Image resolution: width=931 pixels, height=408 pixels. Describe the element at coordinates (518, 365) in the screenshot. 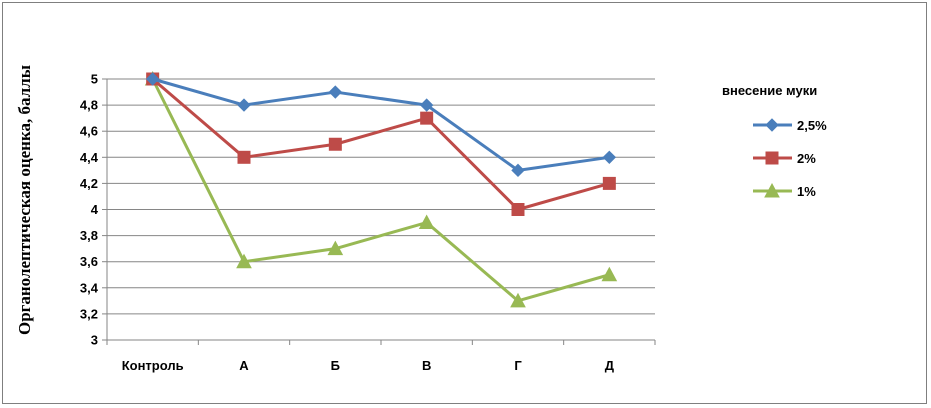

I see `x-tick-label: Г` at that location.